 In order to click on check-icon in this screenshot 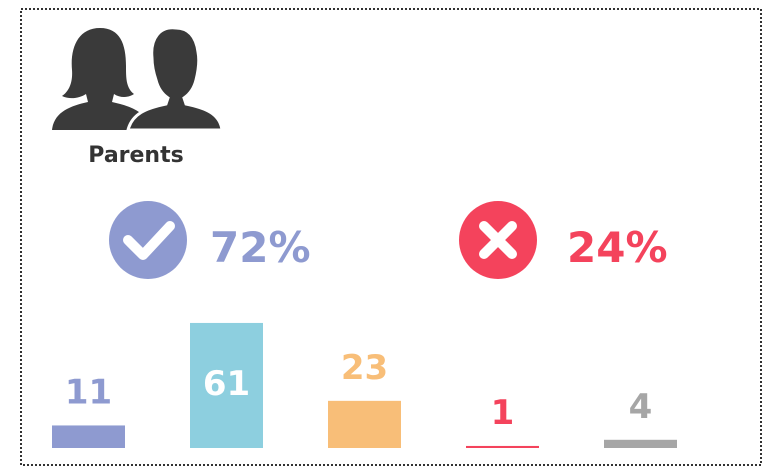, I will do `click(148, 240)`.